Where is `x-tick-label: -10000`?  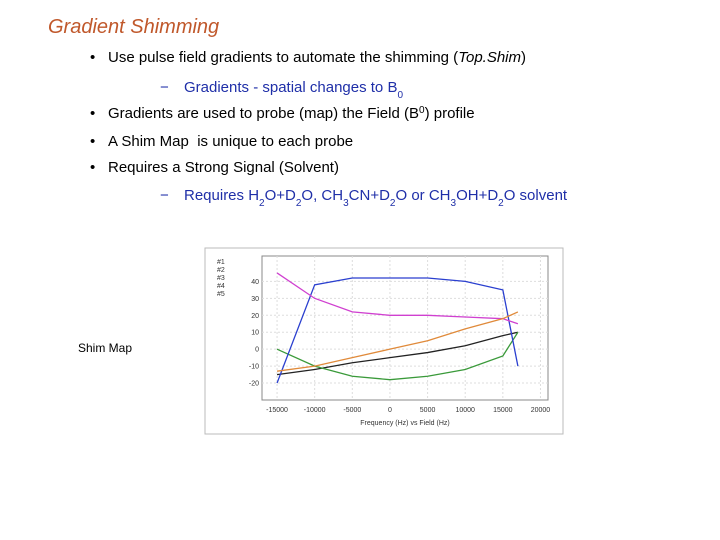 x-tick-label: -10000 is located at coordinates (315, 410).